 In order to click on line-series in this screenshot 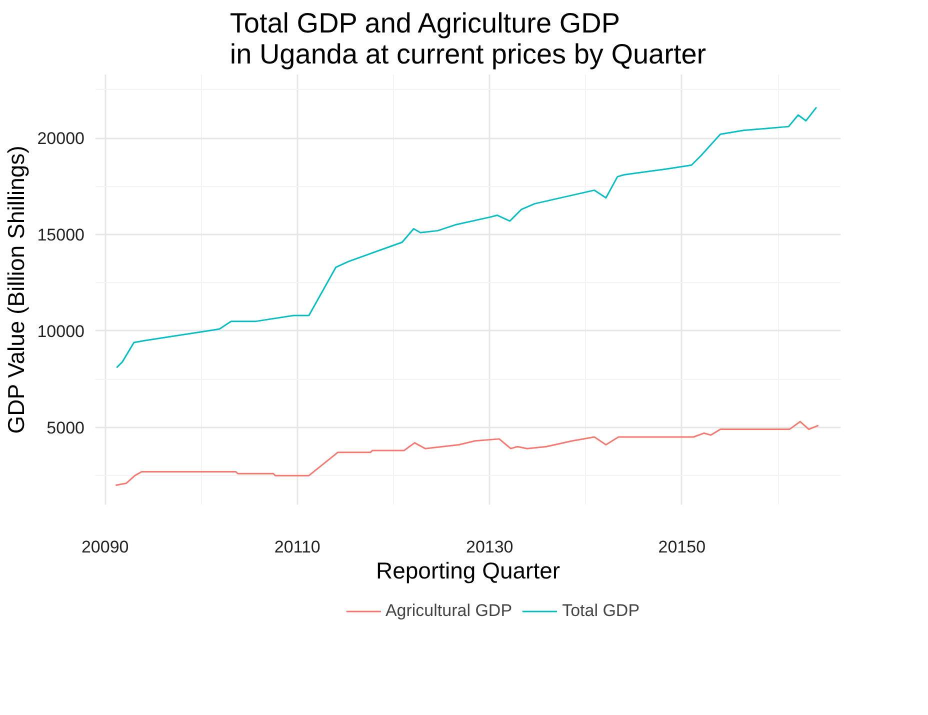, I will do `click(467, 453)`.